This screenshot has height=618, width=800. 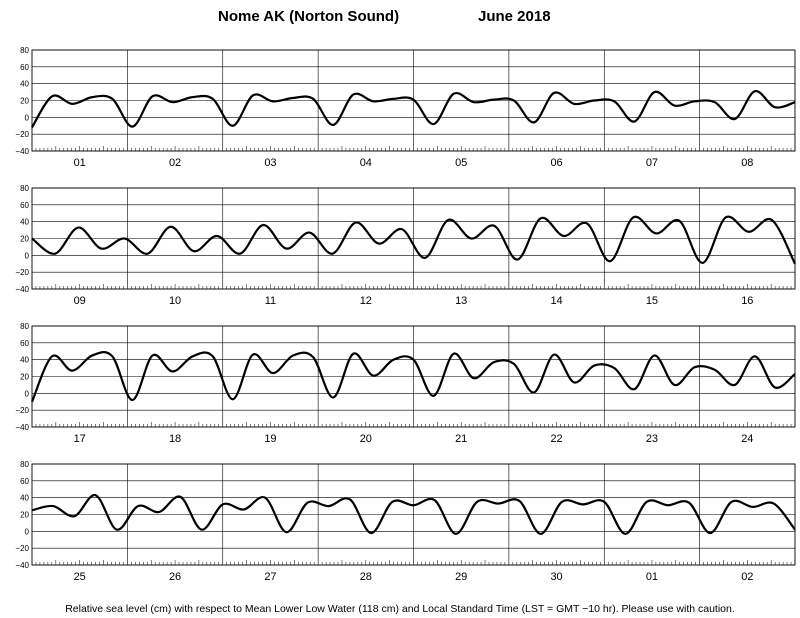 What do you see at coordinates (366, 439) in the screenshot?
I see `day-label: 20` at bounding box center [366, 439].